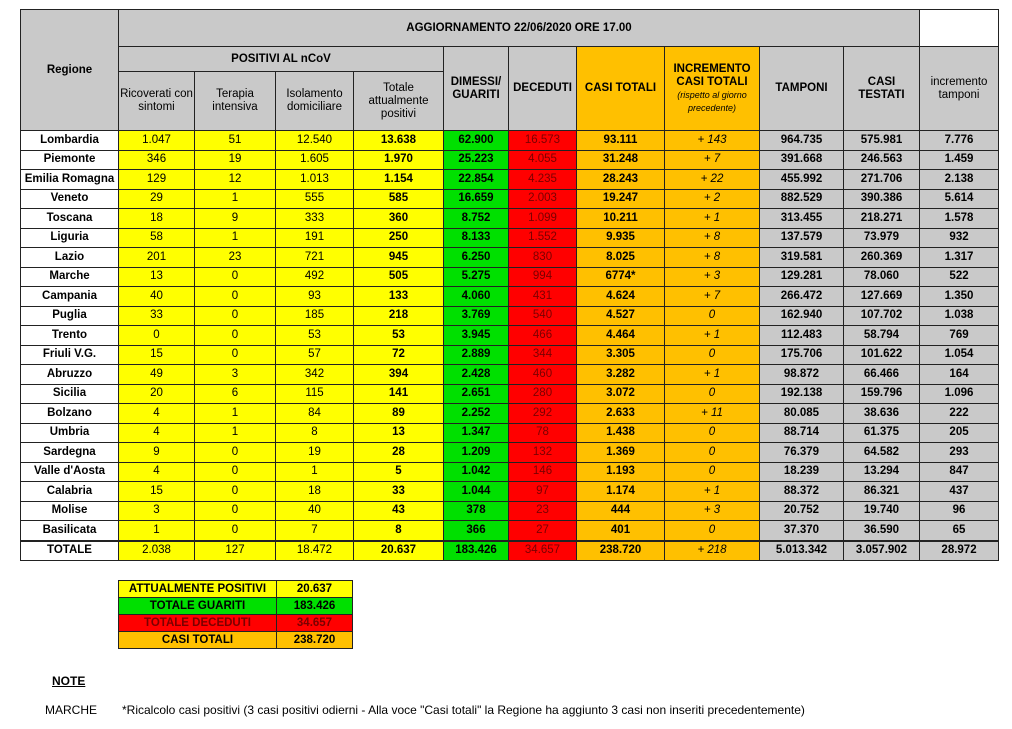  Describe the element at coordinates (314, 296) in the screenshot. I see `cell-isolamento: 93` at that location.